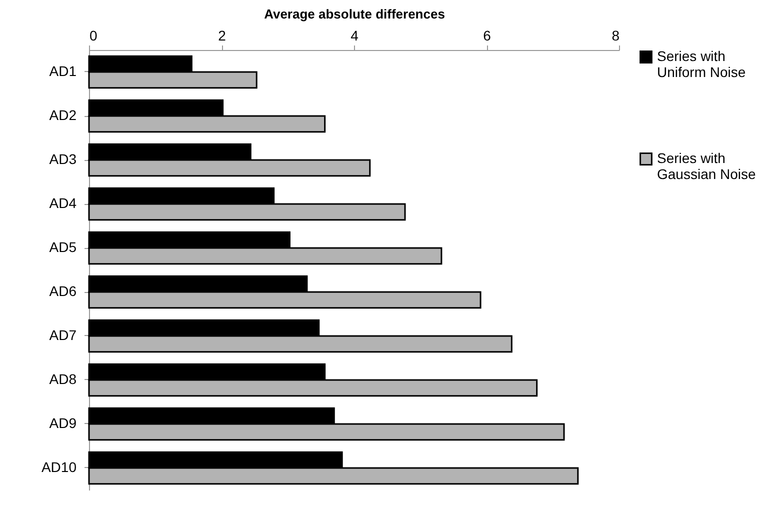 The height and width of the screenshot is (516, 782). Describe the element at coordinates (706, 166) in the screenshot. I see `legend-label: Series with Gaussian Noise` at that location.